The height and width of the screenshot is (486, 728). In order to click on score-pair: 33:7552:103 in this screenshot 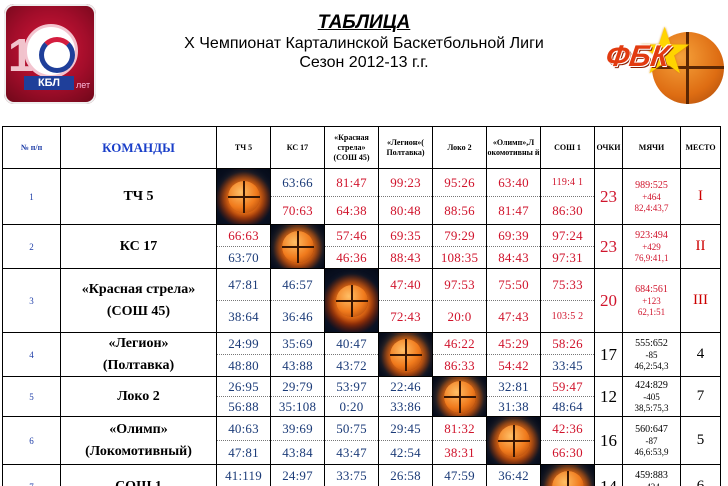, I will do `click(351, 475)`.